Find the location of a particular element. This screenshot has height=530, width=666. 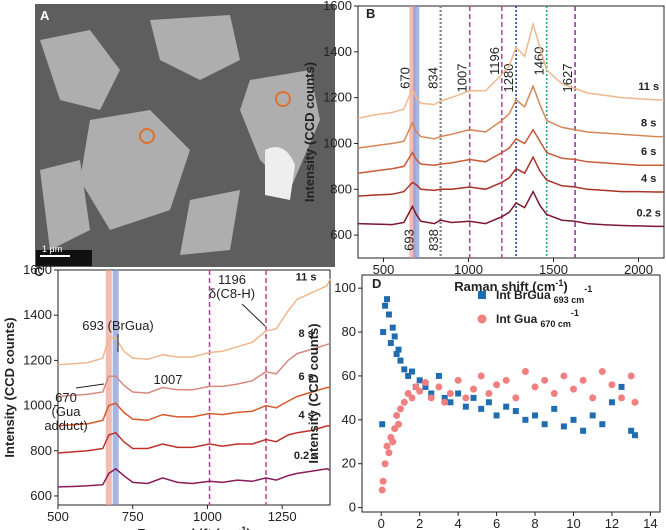

y-tick-label: 1400 is located at coordinates (37, 314).